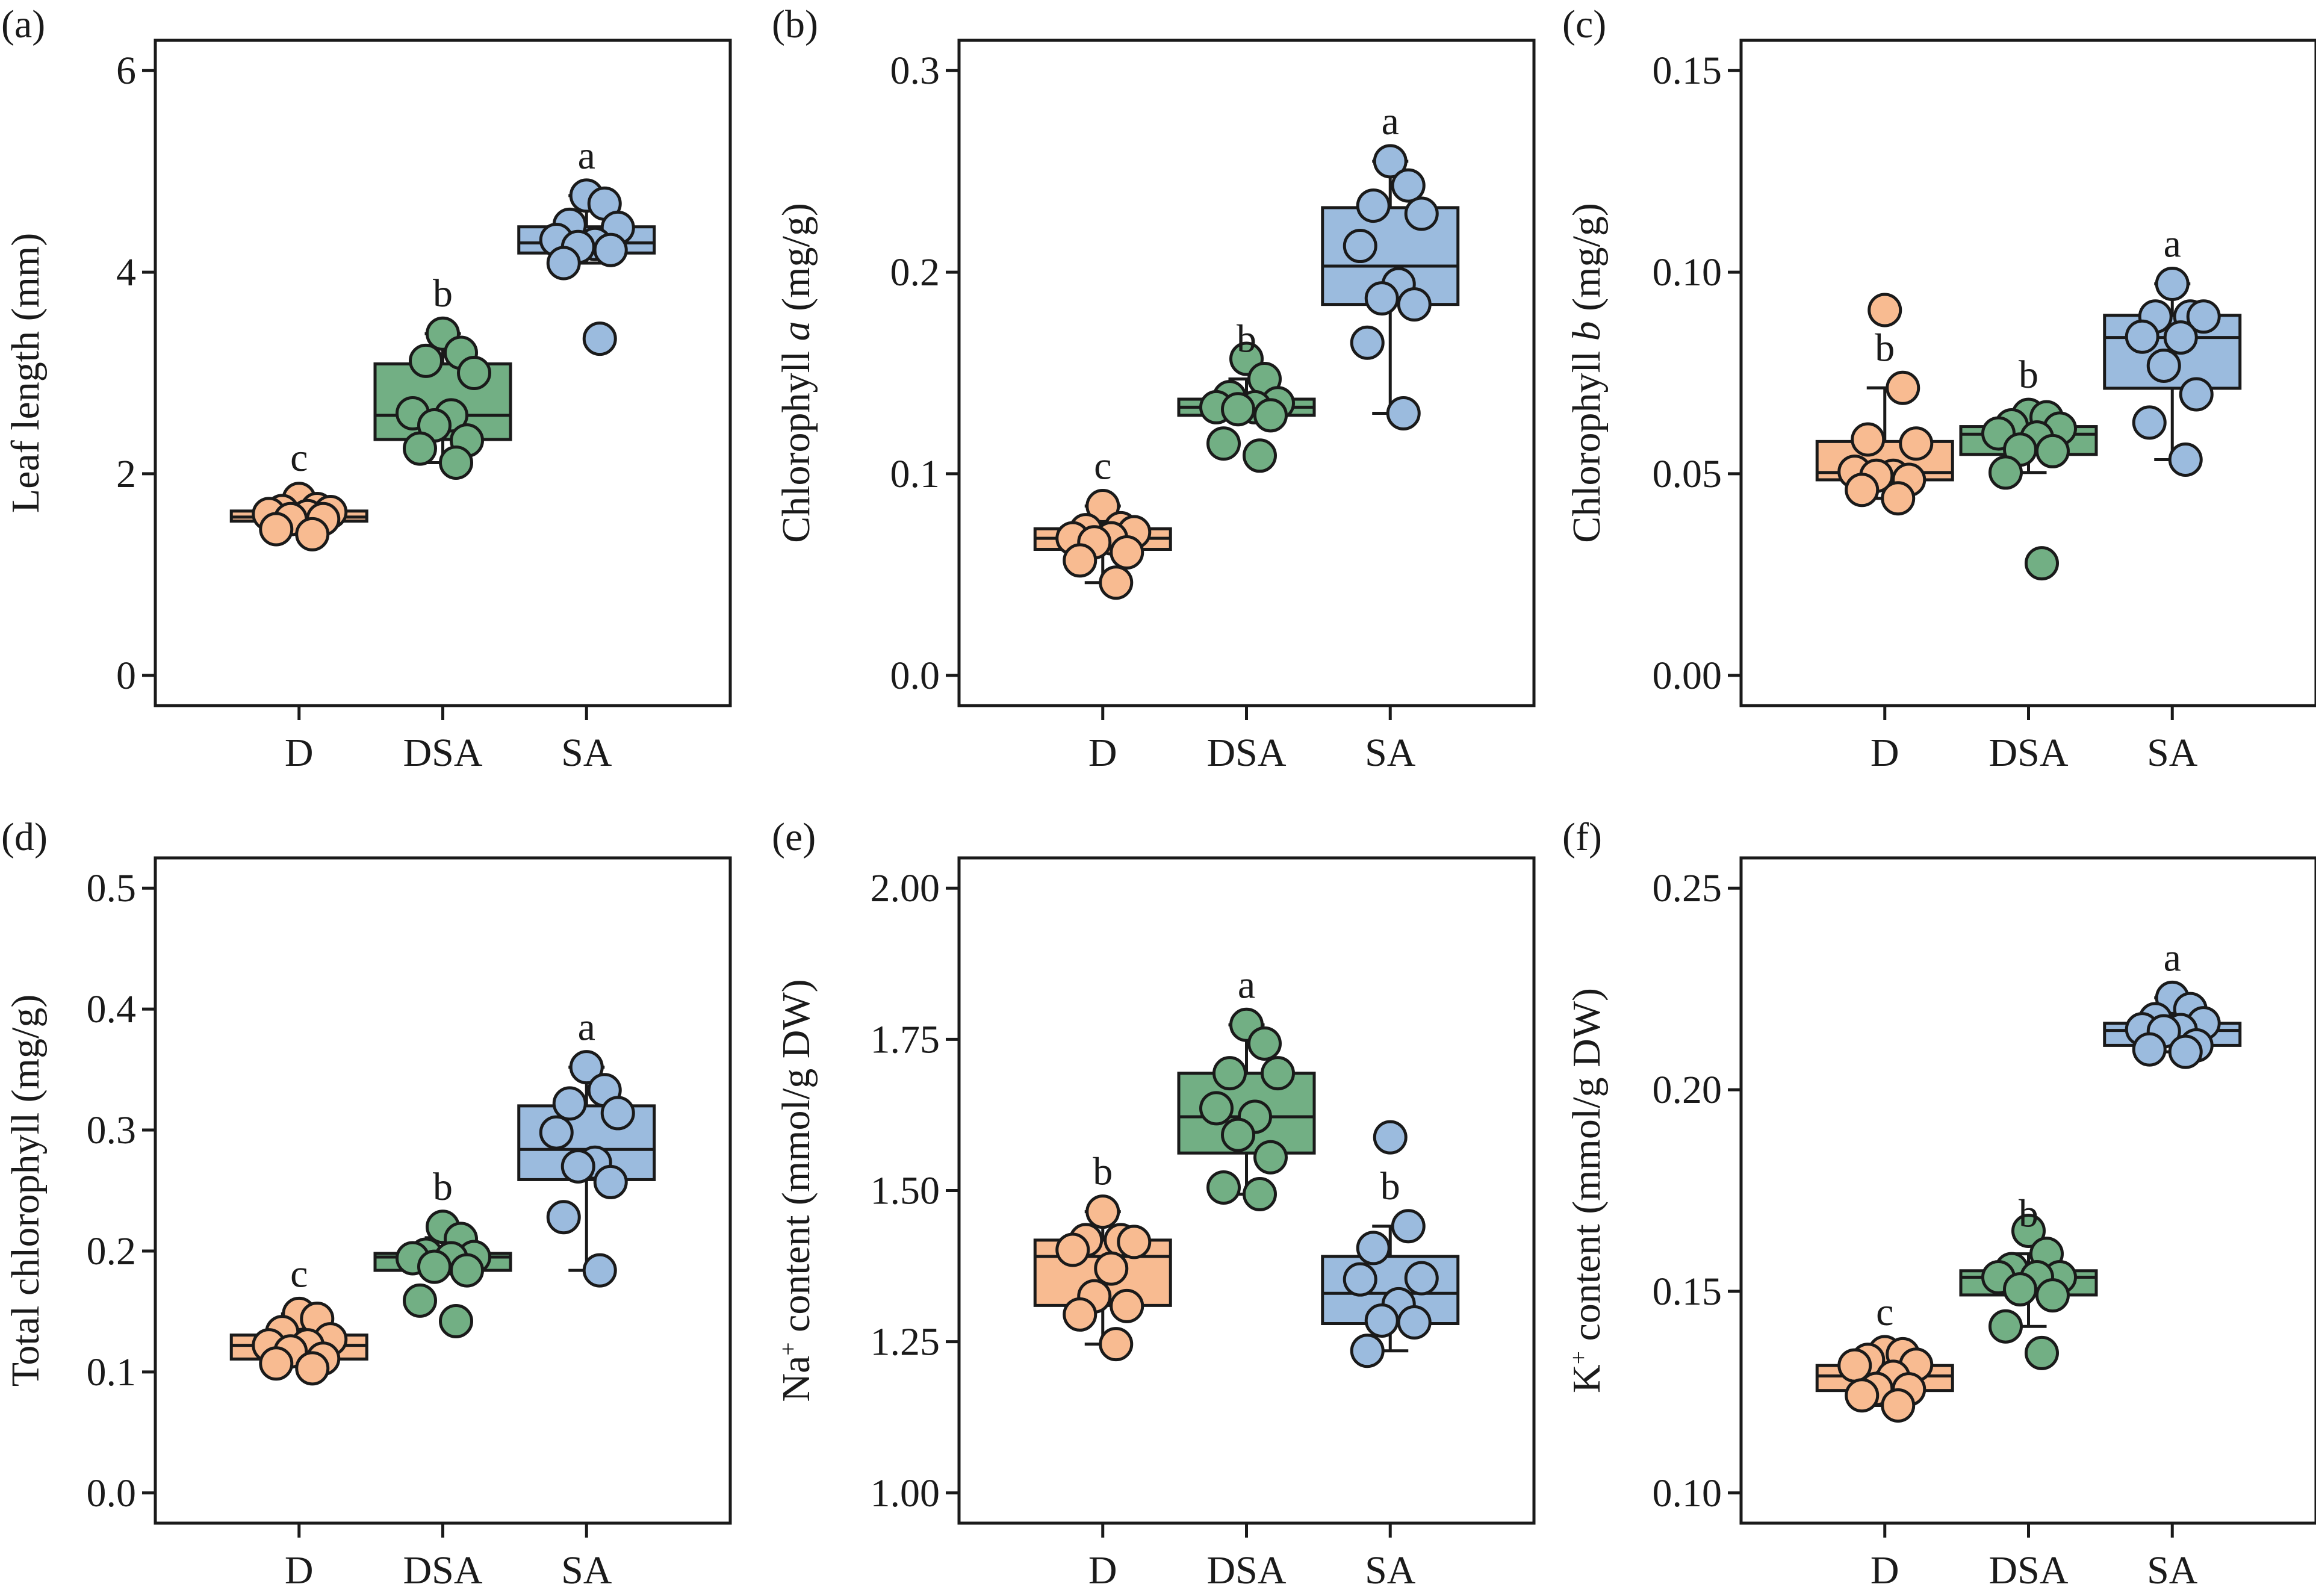 The height and width of the screenshot is (1596, 2316). Describe the element at coordinates (1587, 331) in the screenshot. I see `y-axis-label-part: b` at that location.